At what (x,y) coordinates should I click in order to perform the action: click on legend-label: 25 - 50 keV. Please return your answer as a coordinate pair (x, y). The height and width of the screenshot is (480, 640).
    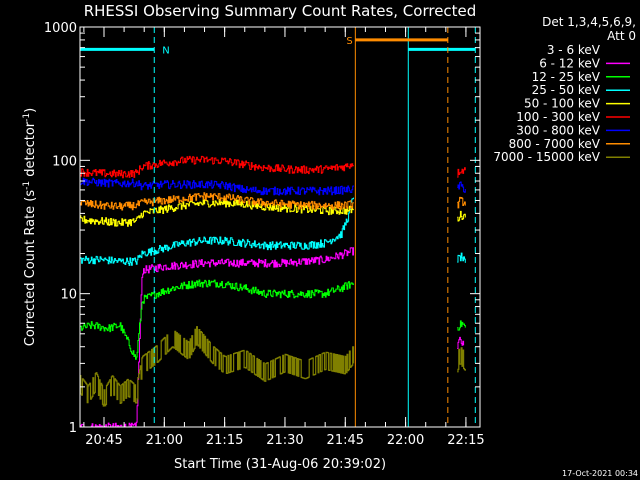
    Looking at the image, I should click on (566, 90).